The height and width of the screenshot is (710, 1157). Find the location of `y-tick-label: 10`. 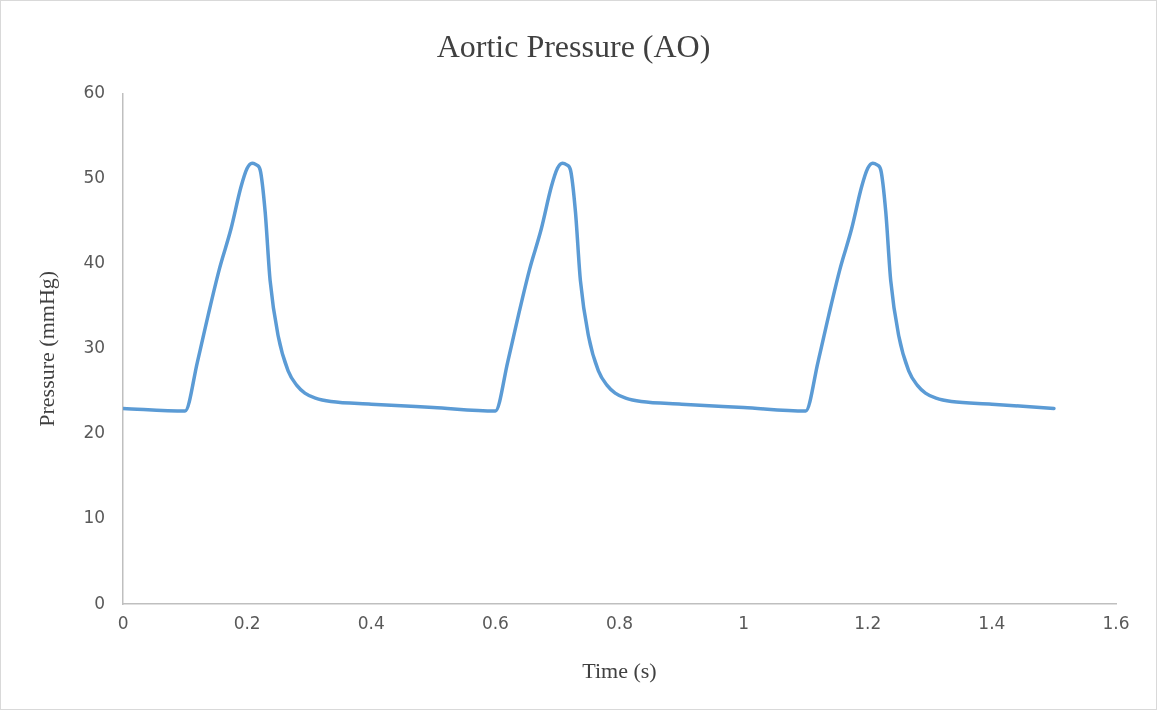

y-tick-label: 10 is located at coordinates (94, 517).